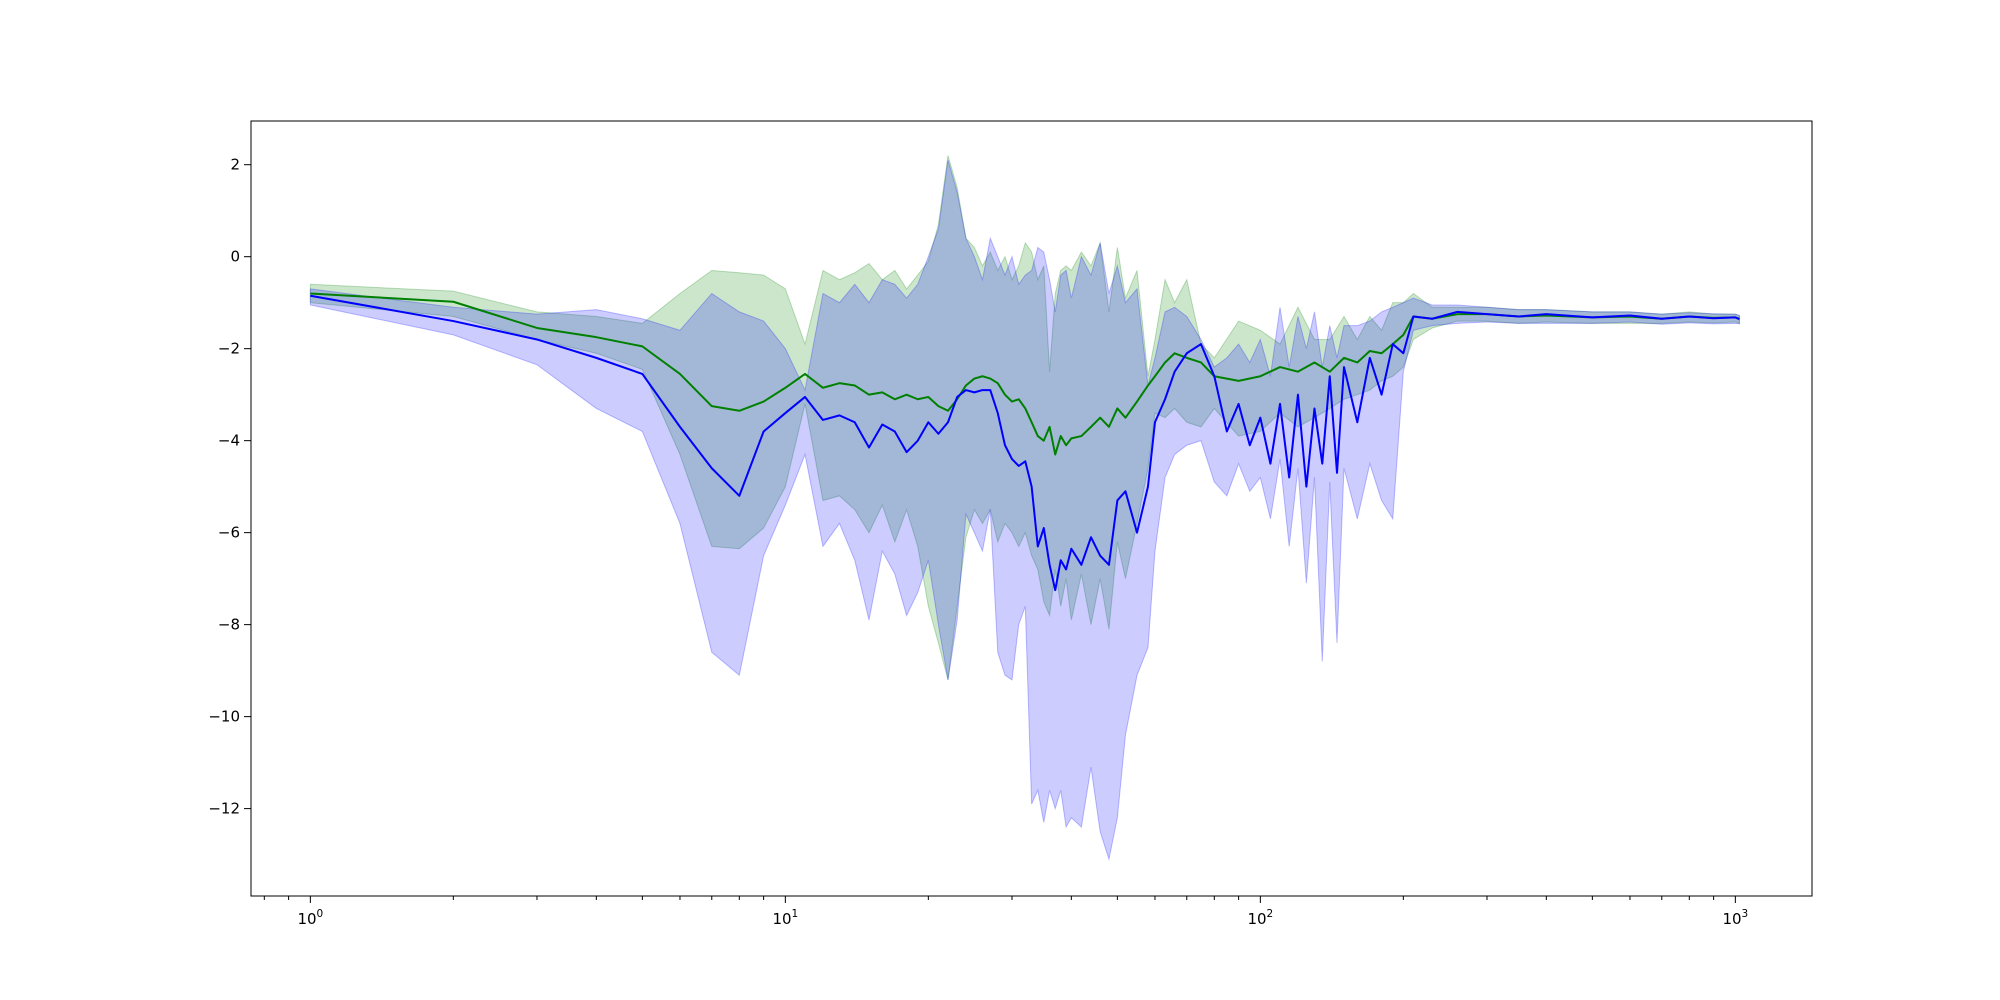 Image resolution: width=2000 pixels, height=1000 pixels. I want to click on y-tick-label: −8, so click(229, 625).